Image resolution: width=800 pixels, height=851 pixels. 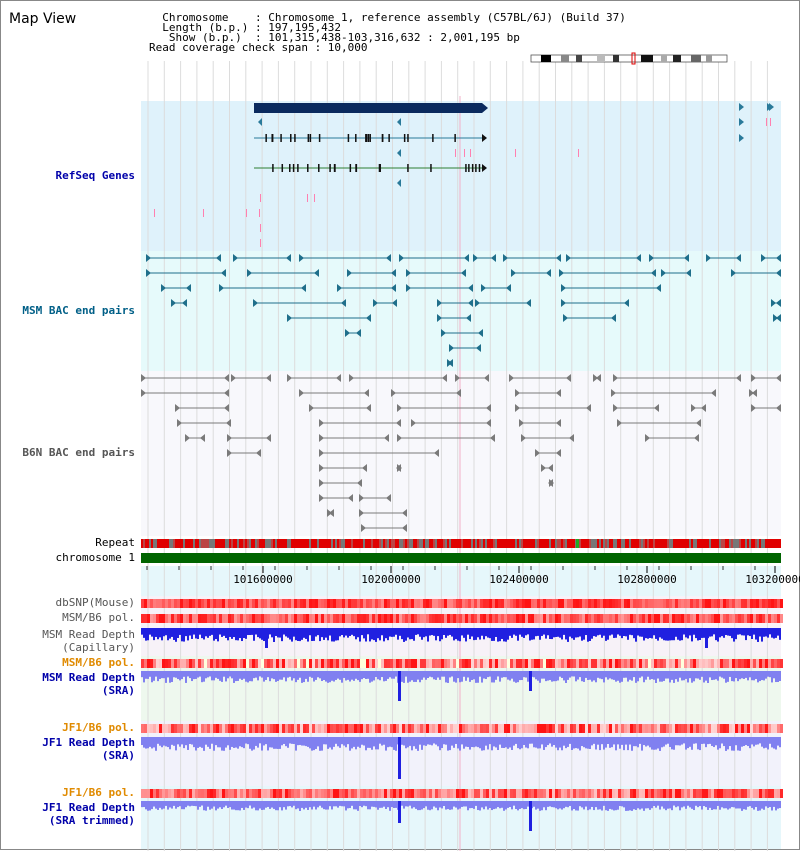 I want to click on jf1-b6-pol-track-label-2: JF1/B6 pol., so click(x=98, y=792).